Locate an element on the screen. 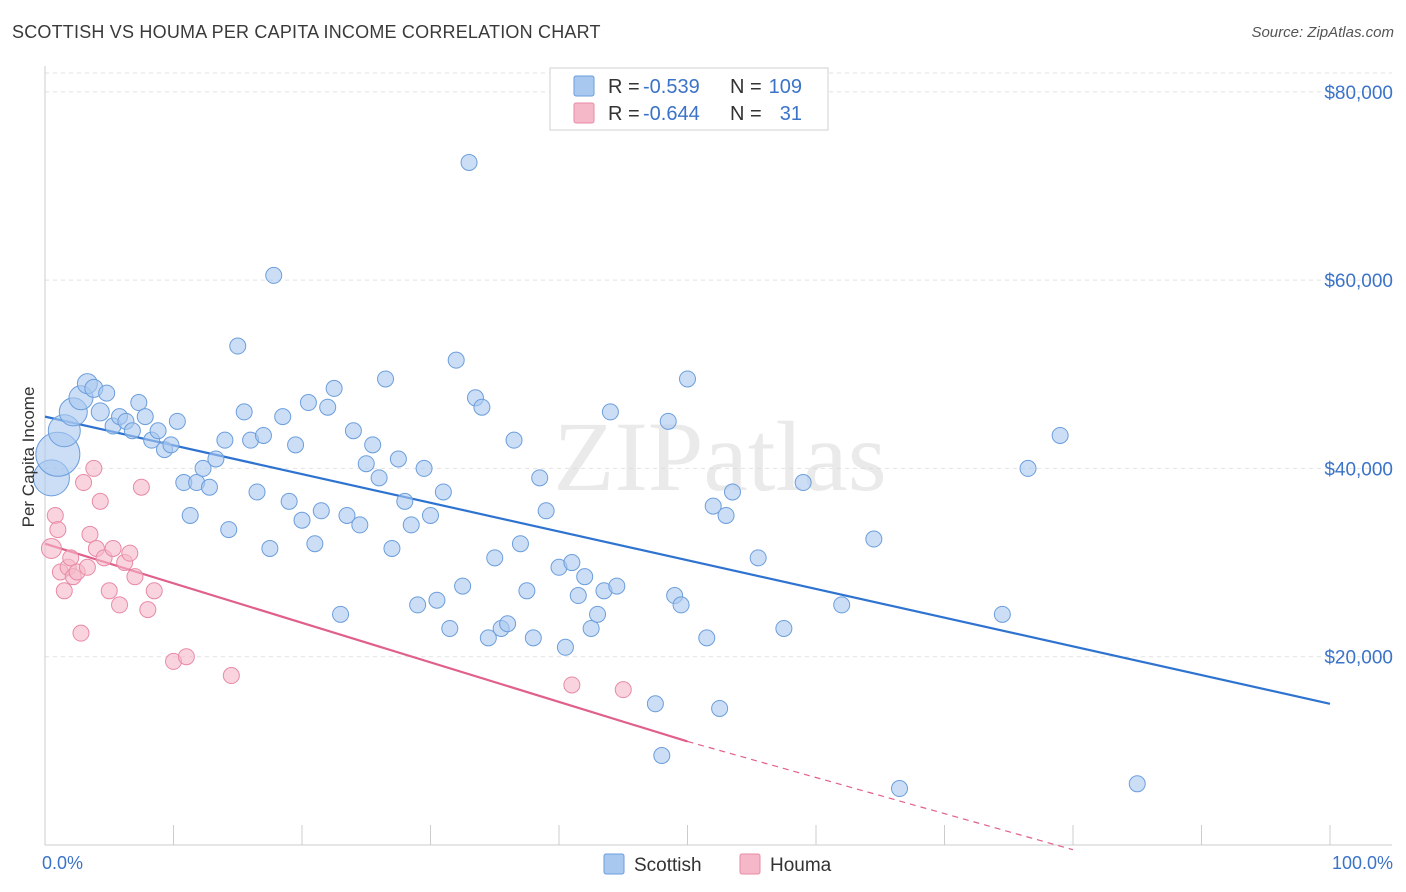 This screenshot has width=1406, height=892. legend-n-value: 109 is located at coordinates (785, 87).